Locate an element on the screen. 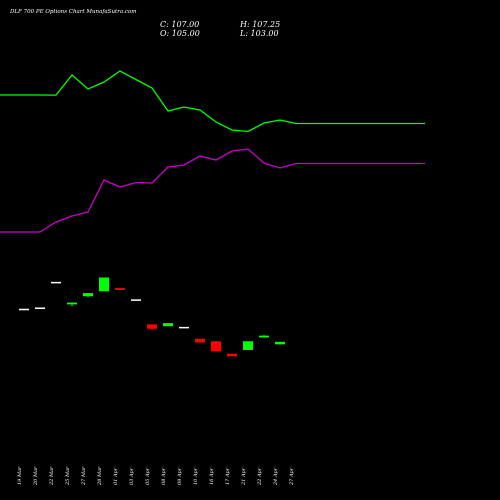 This screenshot has width=500, height=500. open-value: O: 105.00 is located at coordinates (180, 33).